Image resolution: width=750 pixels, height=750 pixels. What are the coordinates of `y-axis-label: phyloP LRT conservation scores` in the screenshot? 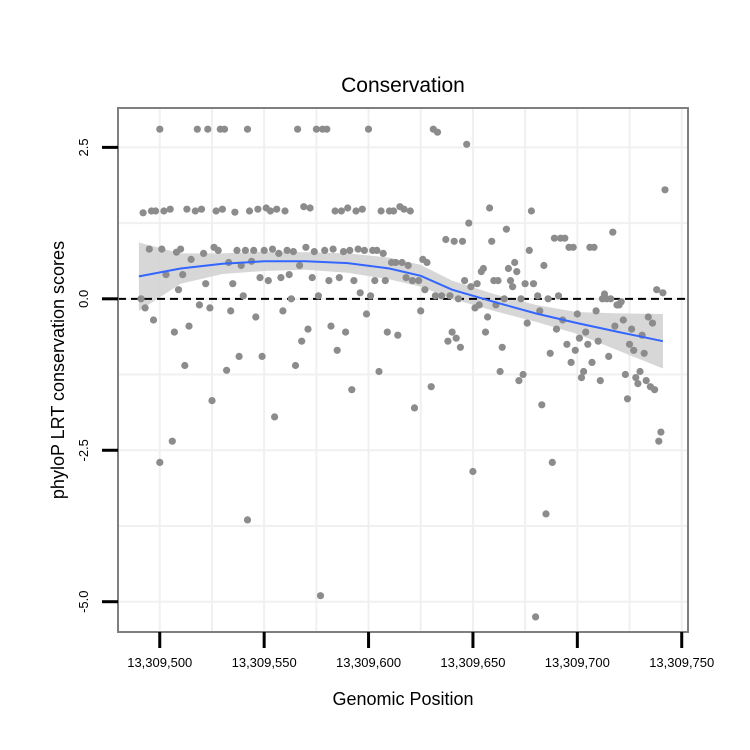 It's located at (58, 370).